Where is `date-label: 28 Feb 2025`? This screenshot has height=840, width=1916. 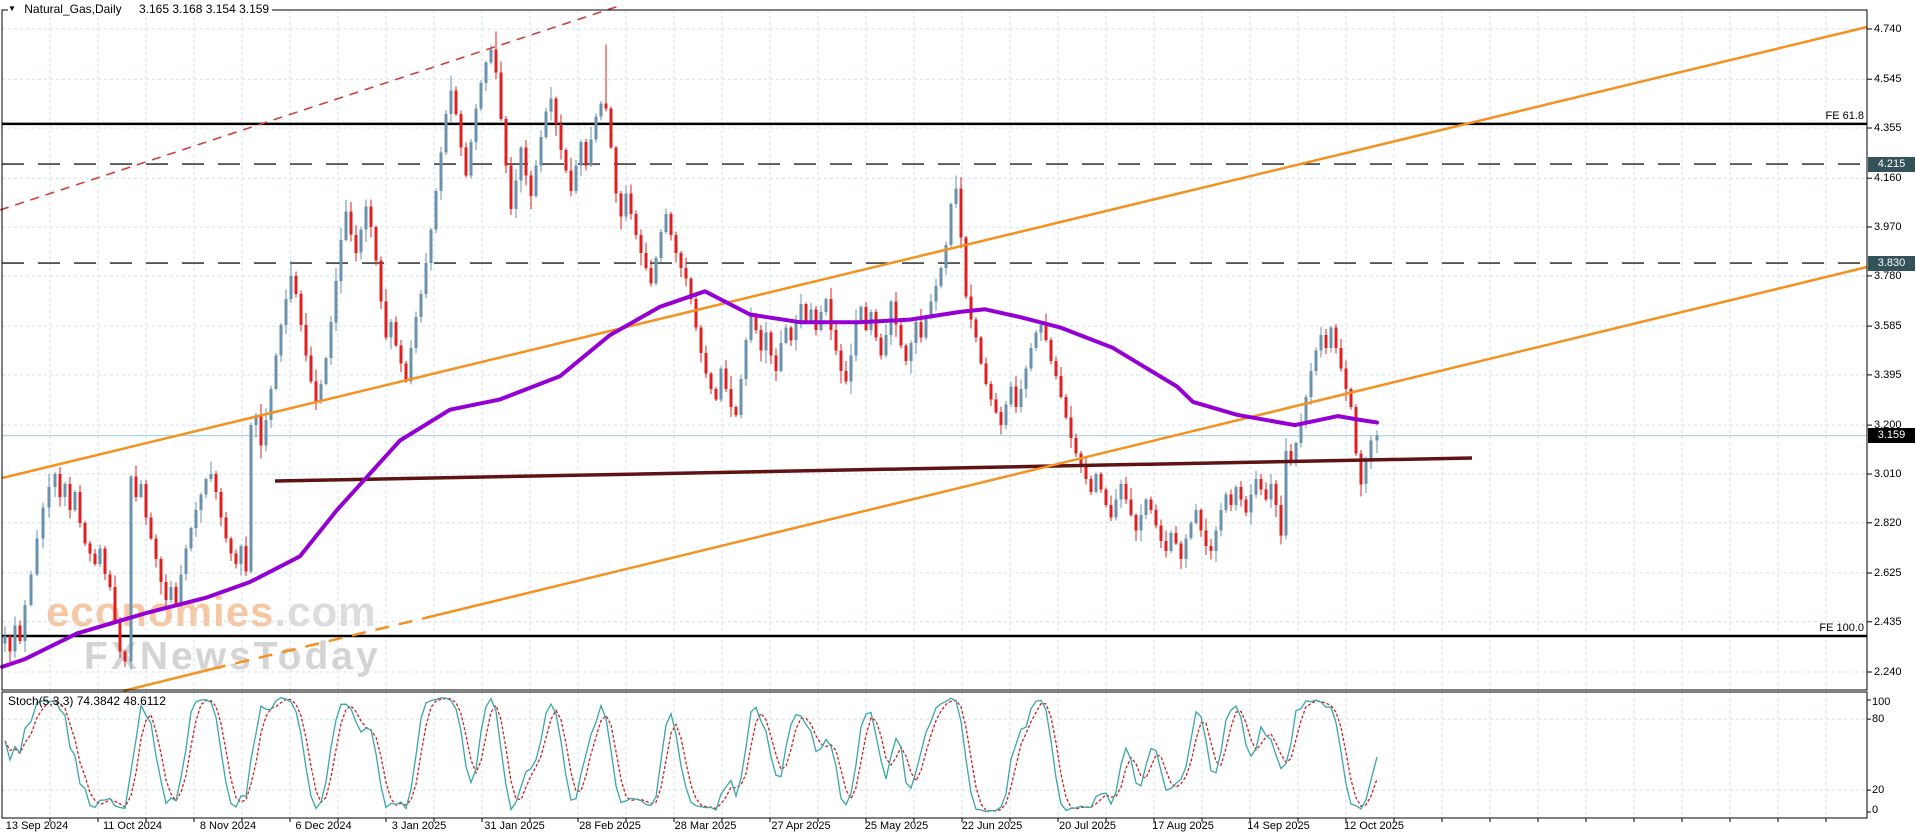 date-label: 28 Feb 2025 is located at coordinates (610, 826).